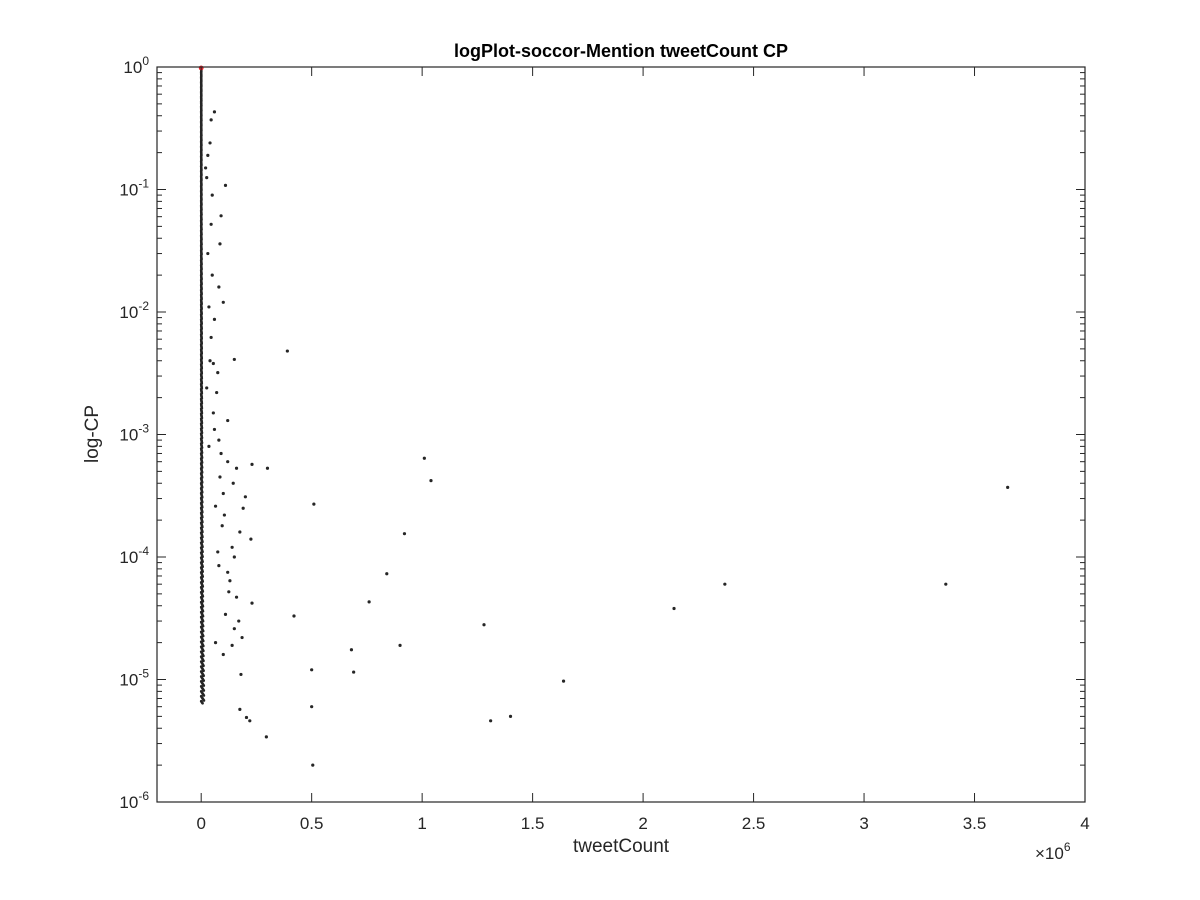 This screenshot has width=1200, height=900. What do you see at coordinates (312, 823) in the screenshot?
I see `x-tick-label: 0.5` at bounding box center [312, 823].